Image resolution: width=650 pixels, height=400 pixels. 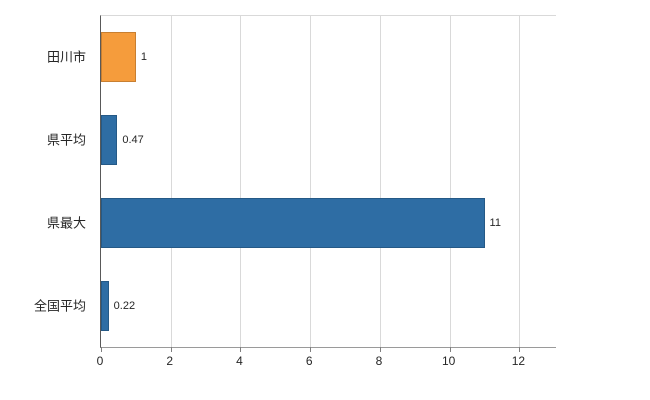 What do you see at coordinates (59, 306) in the screenshot?
I see `category-label: 全国平均` at bounding box center [59, 306].